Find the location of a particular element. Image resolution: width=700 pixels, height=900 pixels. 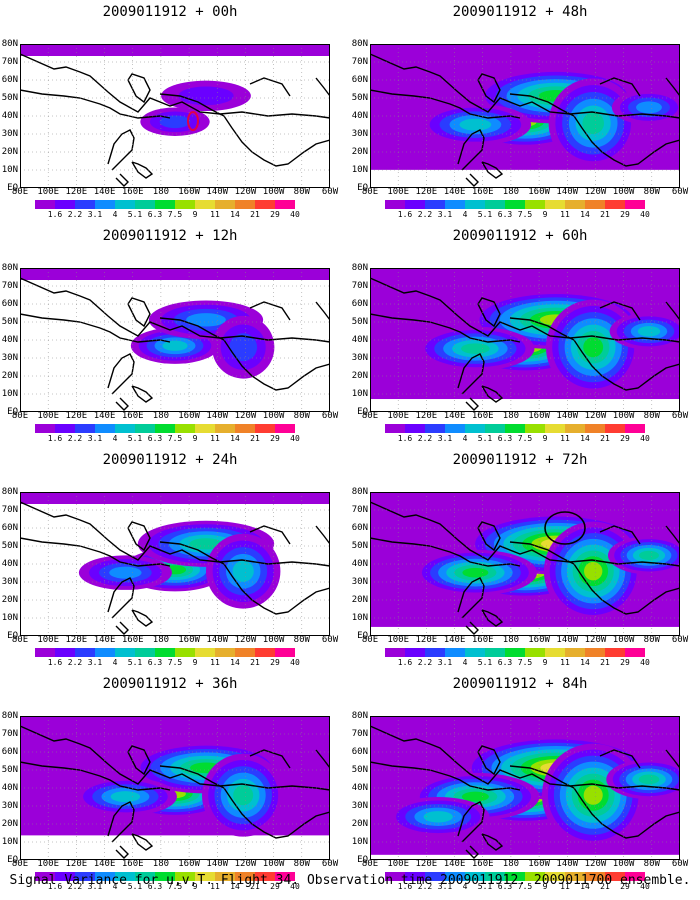

lat-tick-label: 80N is located at coordinates (359, 268).